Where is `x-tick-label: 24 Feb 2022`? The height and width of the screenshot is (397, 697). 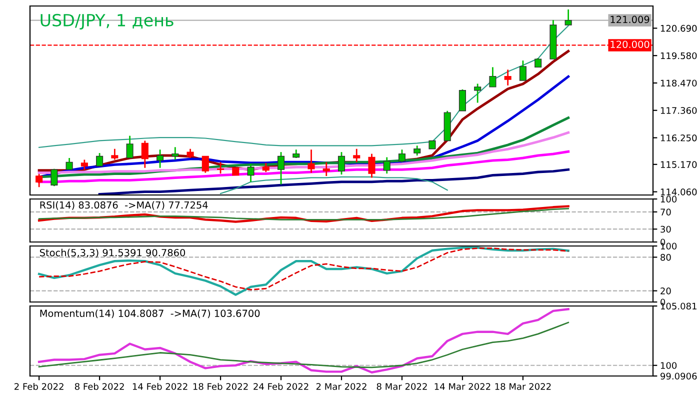
x-tick-label: 24 Feb 2022 is located at coordinates (281, 386).